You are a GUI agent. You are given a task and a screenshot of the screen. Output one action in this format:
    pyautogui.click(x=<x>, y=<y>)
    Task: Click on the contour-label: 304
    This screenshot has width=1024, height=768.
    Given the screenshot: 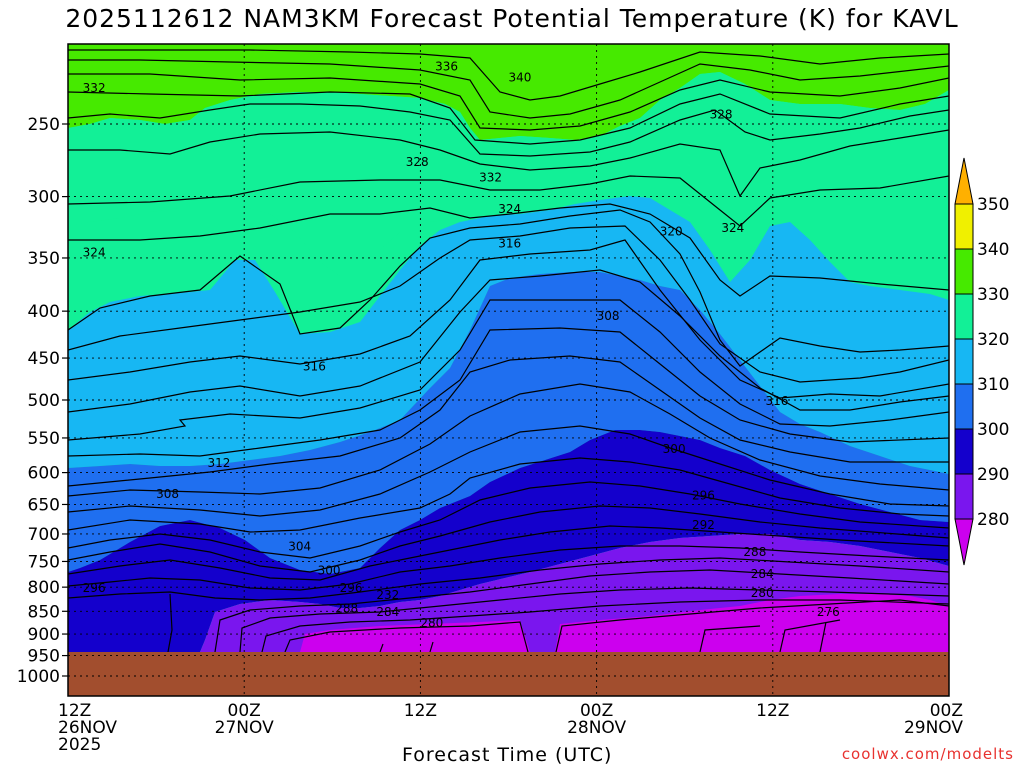 What is the action you would take?
    pyautogui.click(x=299, y=547)
    